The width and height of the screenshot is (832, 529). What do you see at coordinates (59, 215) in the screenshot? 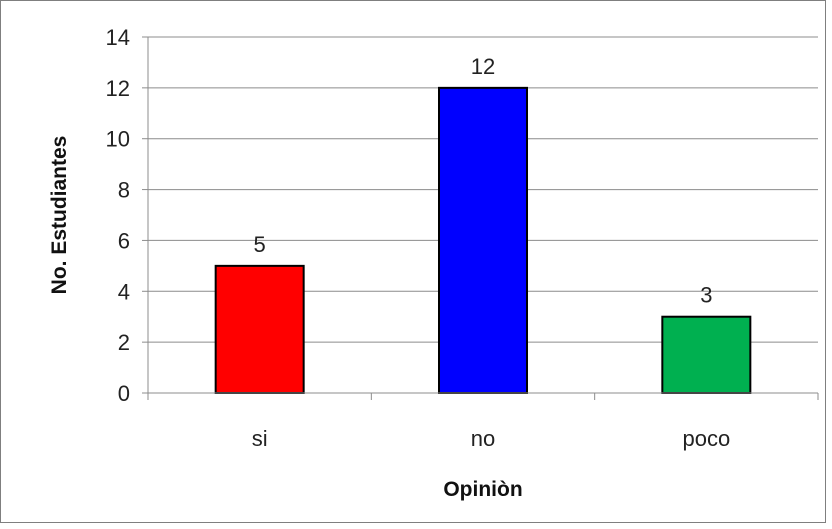
I see `y-axis-title: No. Estudiantes` at bounding box center [59, 215].